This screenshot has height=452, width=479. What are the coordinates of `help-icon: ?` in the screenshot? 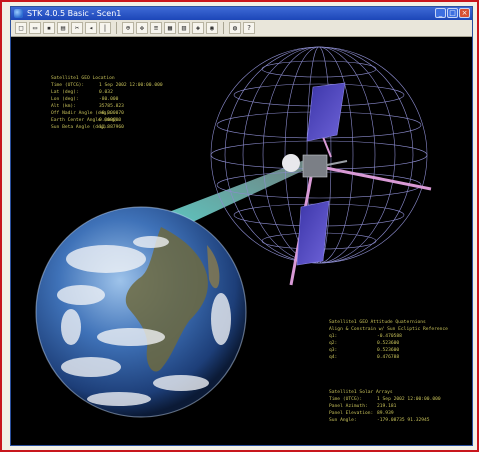 It's located at (249, 28).